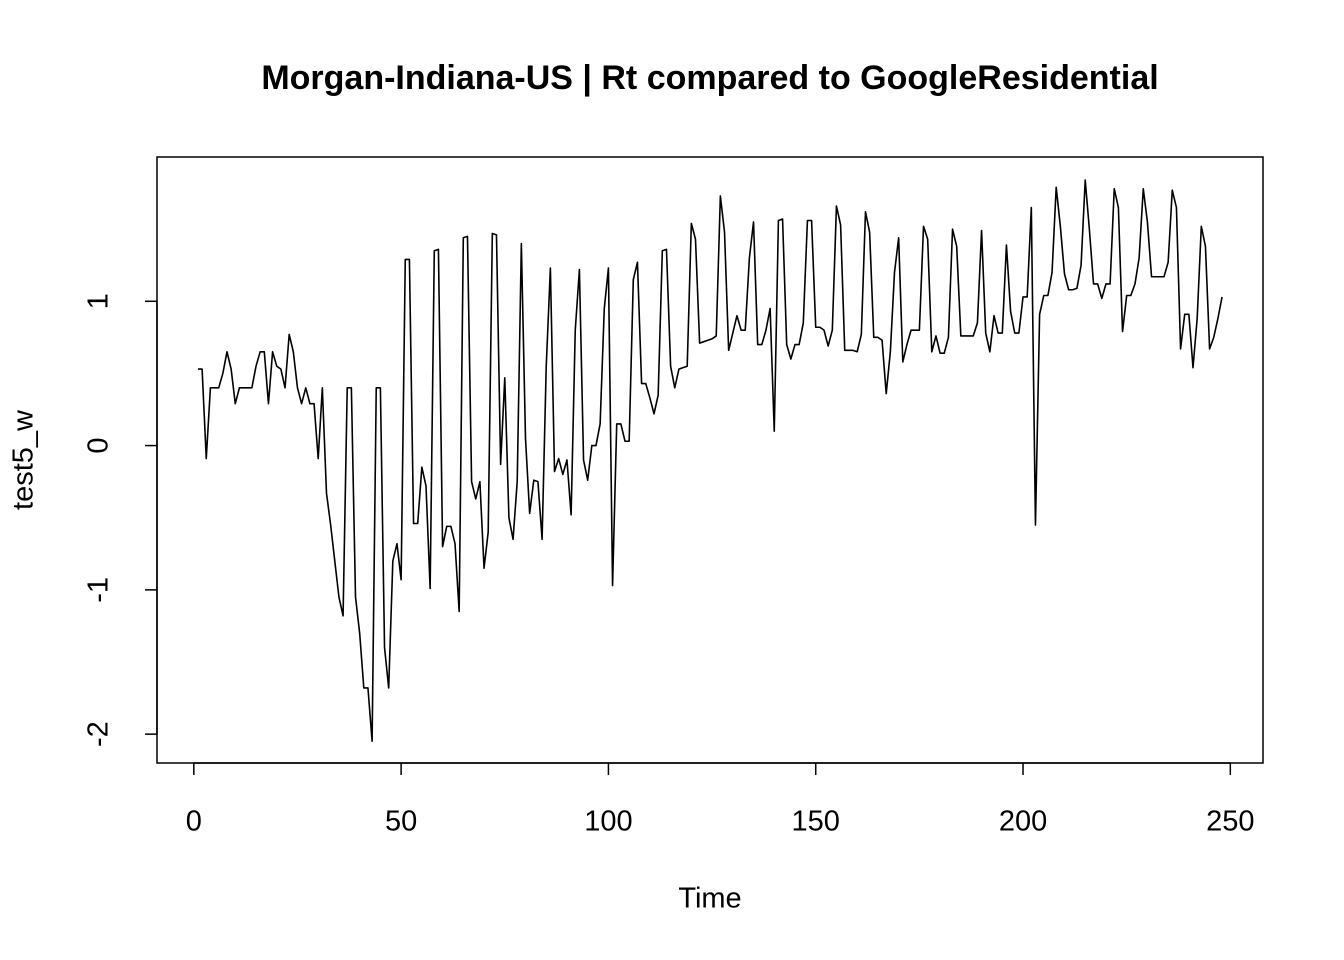 This screenshot has width=1344, height=960. Describe the element at coordinates (194, 822) in the screenshot. I see `x-tick-label: 0` at that location.